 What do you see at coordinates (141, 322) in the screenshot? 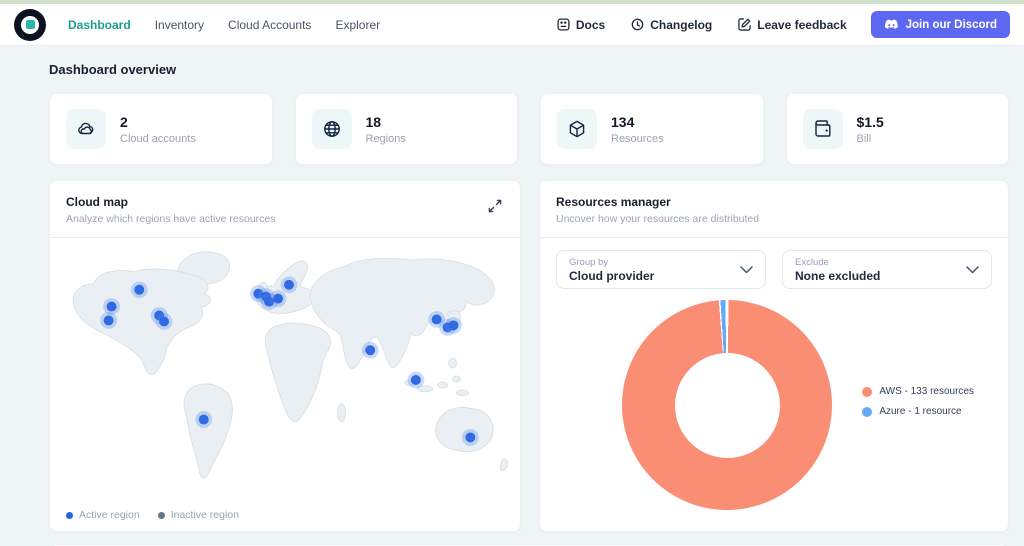
I see `map-north-america` at bounding box center [141, 322].